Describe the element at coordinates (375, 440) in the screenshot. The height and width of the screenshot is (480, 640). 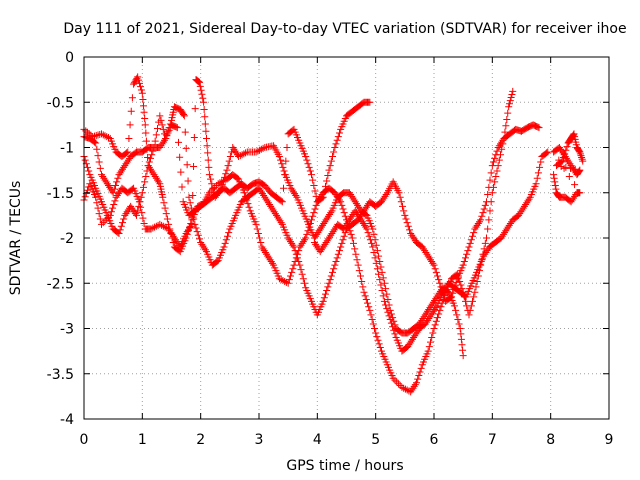
I see `x-tick-label: 5` at that location.